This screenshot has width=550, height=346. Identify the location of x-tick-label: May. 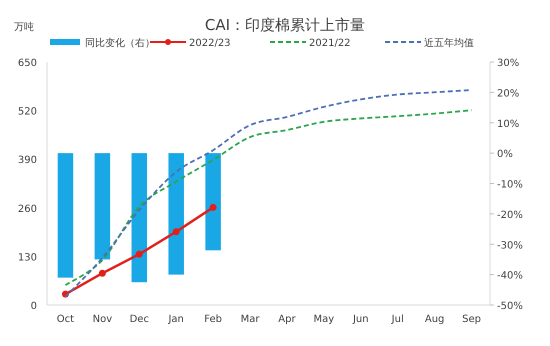
(324, 319).